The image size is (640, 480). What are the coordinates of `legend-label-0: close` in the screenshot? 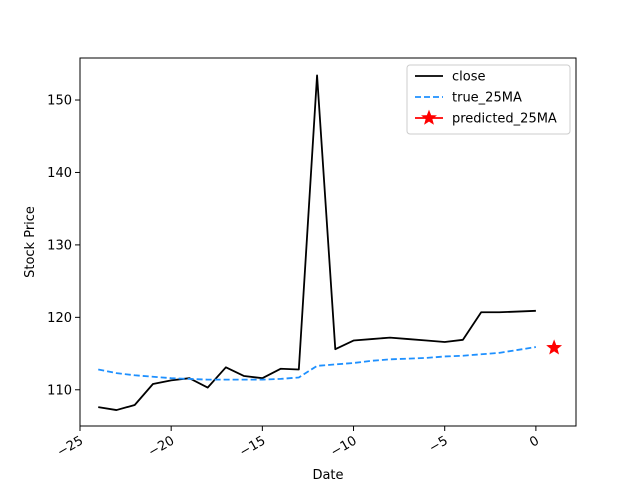 It's located at (468, 77).